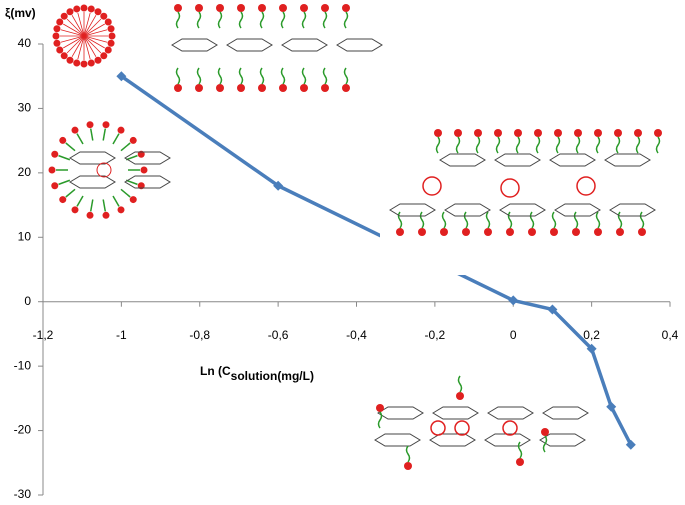 This screenshot has width=685, height=505. Describe the element at coordinates (278, 335) in the screenshot. I see `x-tick-label: -0,6` at that location.